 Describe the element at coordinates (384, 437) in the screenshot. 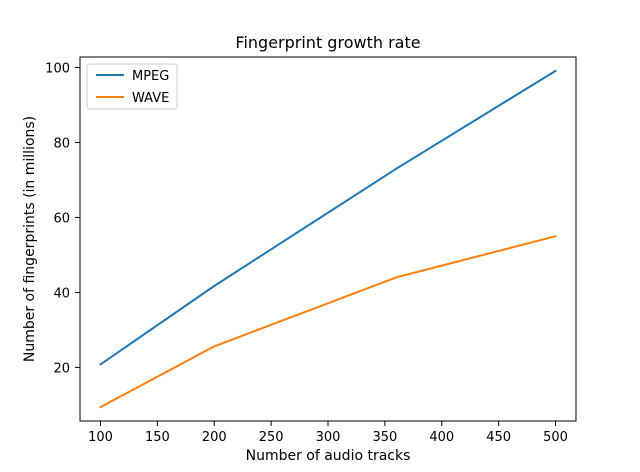

I see `x-tick-label-350: 350` at that location.